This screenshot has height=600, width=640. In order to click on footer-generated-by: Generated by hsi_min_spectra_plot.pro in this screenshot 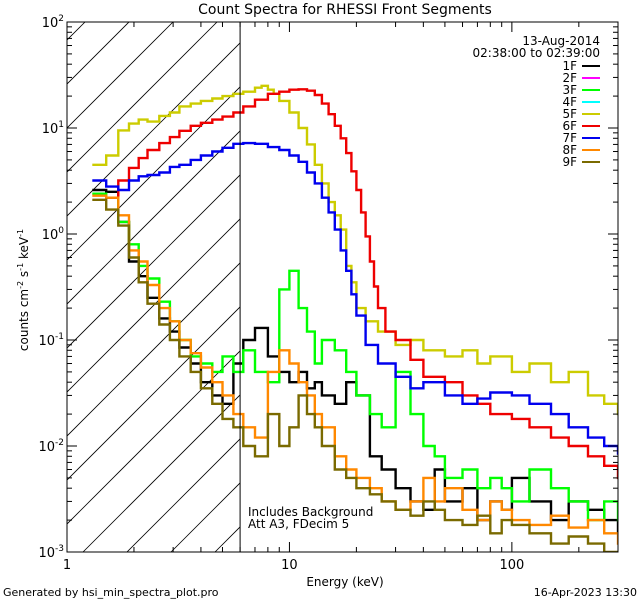, I will do `click(111, 592)`.